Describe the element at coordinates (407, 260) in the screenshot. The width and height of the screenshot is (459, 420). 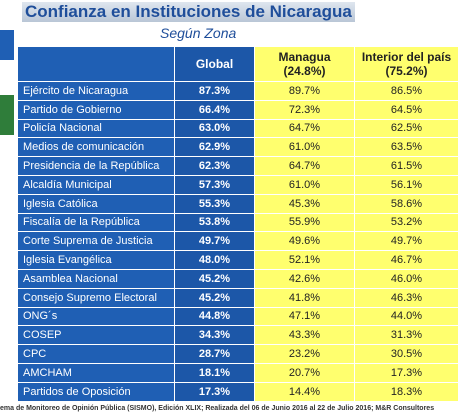
I see `cell-value: 46.7%` at that location.